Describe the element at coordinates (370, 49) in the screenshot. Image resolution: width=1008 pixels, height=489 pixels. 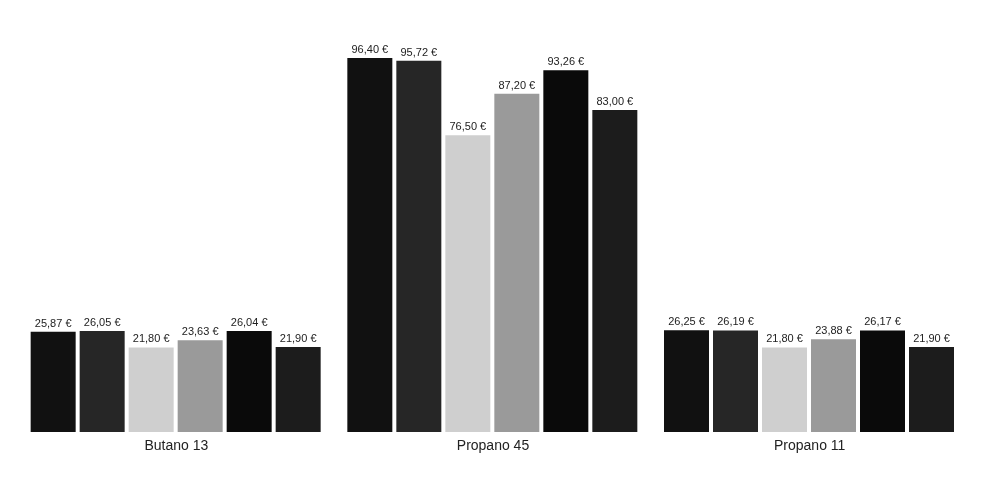
I see `data-label: 96,40 €` at that location.